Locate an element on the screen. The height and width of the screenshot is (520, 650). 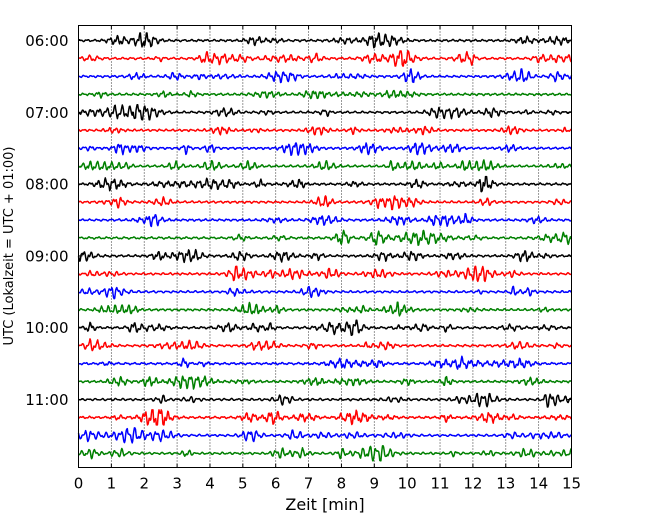
x-tick-label: 7 is located at coordinates (309, 484).